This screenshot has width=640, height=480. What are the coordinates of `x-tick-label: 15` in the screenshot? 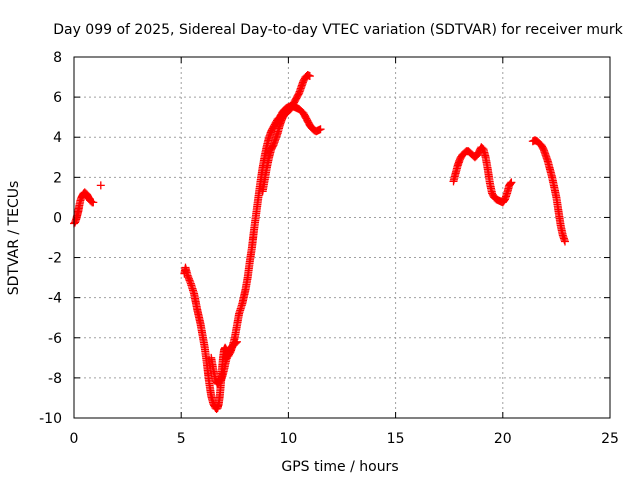 It's located at (396, 439).